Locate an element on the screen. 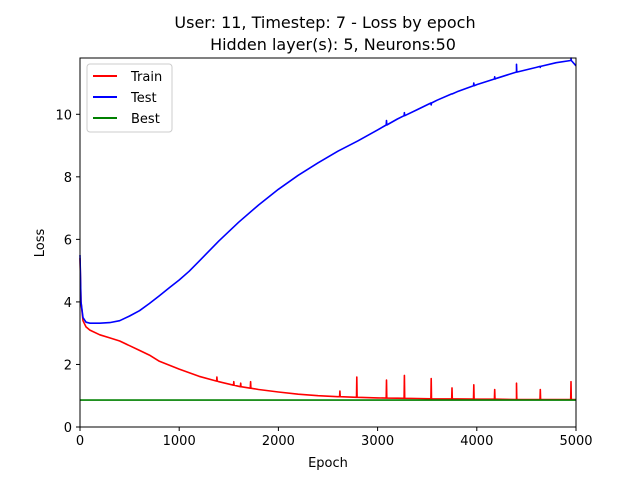  y-tick-label: 6 is located at coordinates (68, 240).